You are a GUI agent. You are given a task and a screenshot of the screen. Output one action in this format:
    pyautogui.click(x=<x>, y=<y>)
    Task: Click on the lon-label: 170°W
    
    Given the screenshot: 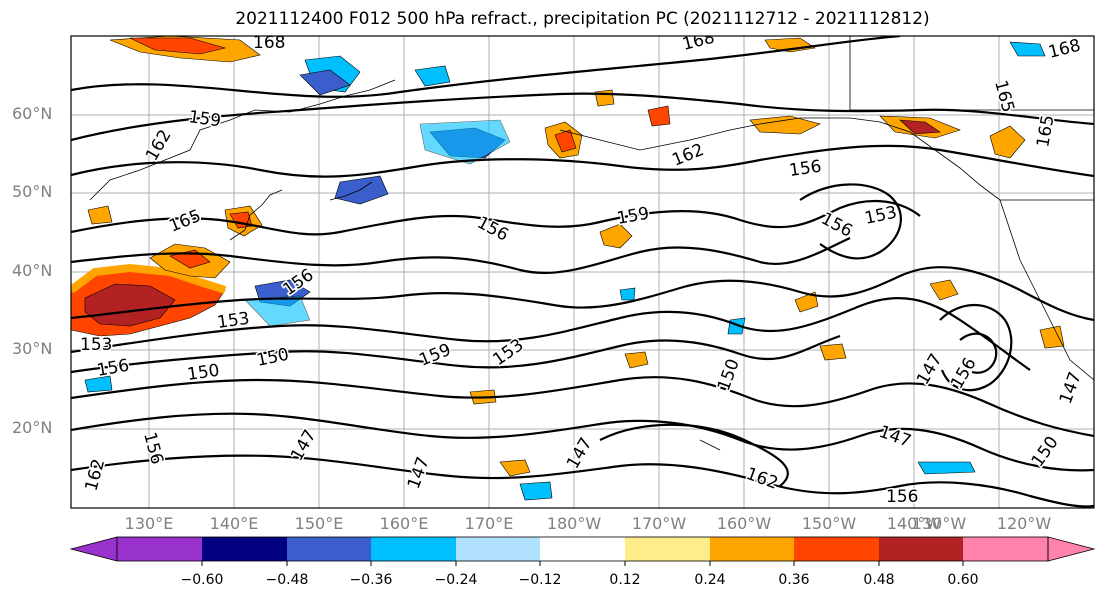 What is the action you would take?
    pyautogui.click(x=659, y=523)
    